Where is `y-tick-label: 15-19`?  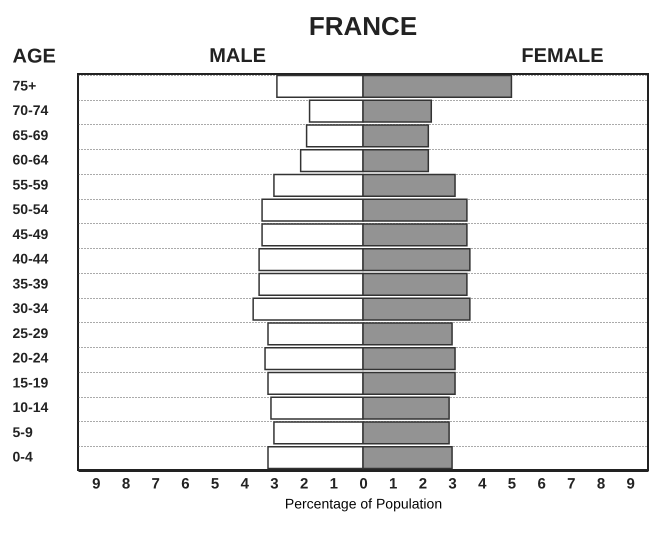 y-tick-label: 15-19 is located at coordinates (30, 382).